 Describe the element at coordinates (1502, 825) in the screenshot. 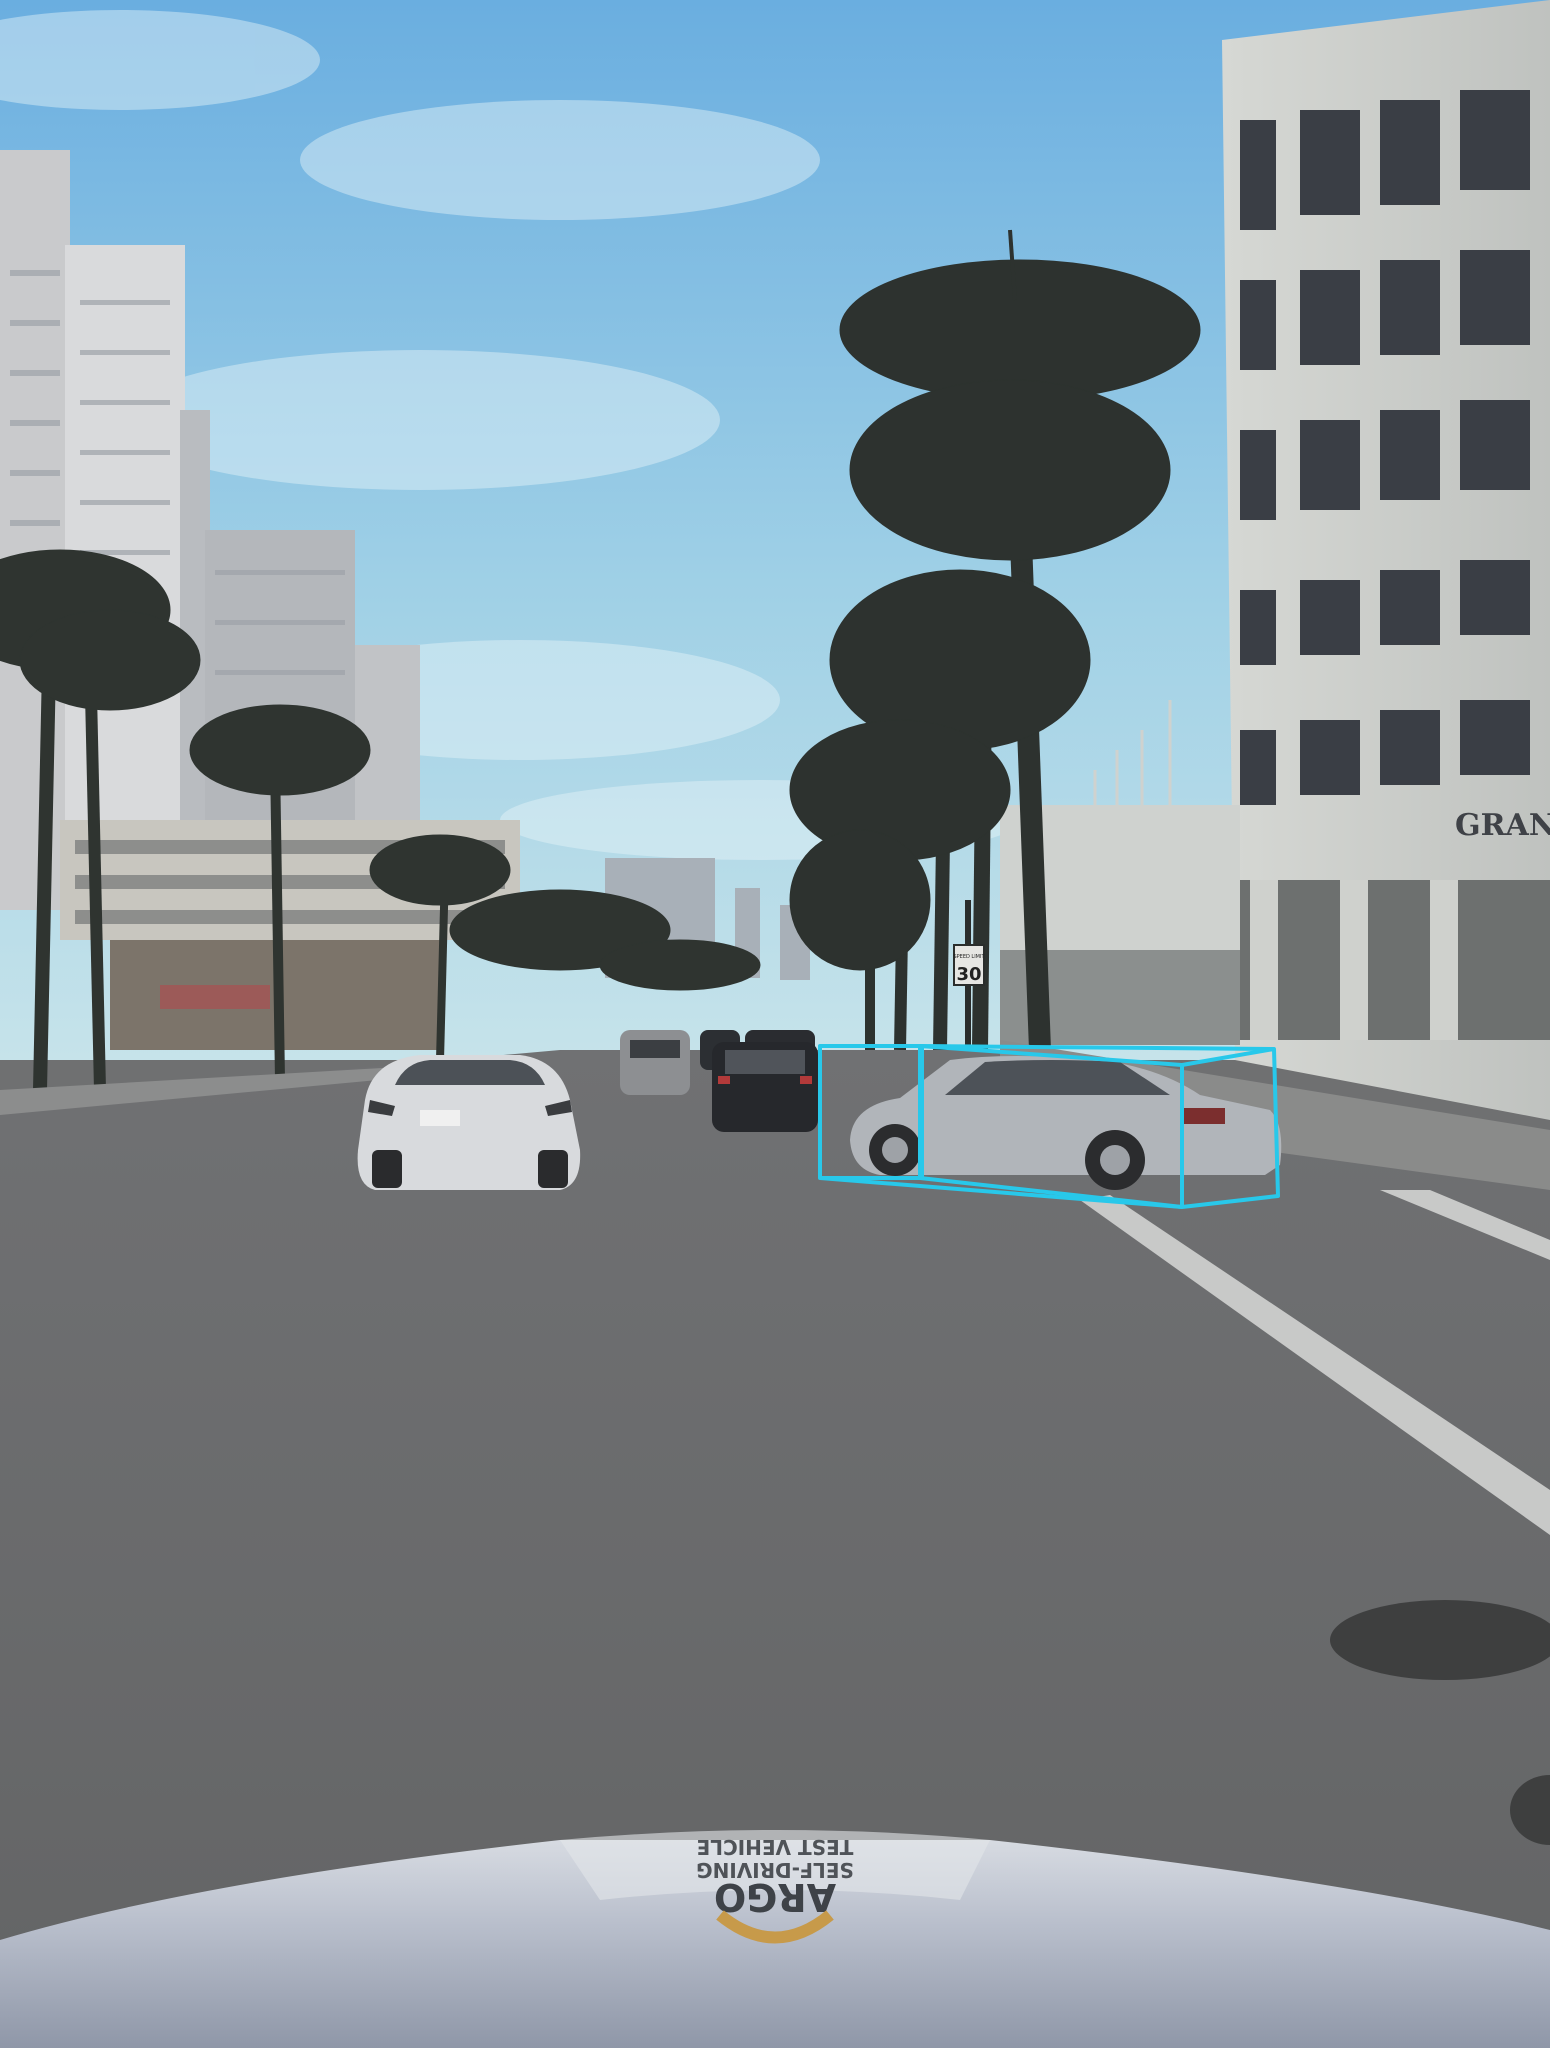

I see `building-sign: GRANI` at that location.